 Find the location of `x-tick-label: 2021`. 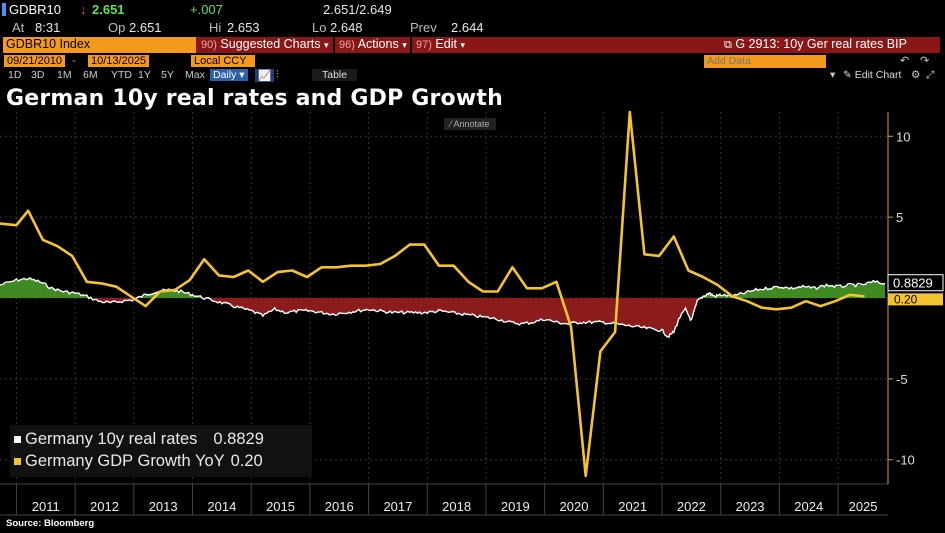

x-tick-label: 2021 is located at coordinates (632, 506).